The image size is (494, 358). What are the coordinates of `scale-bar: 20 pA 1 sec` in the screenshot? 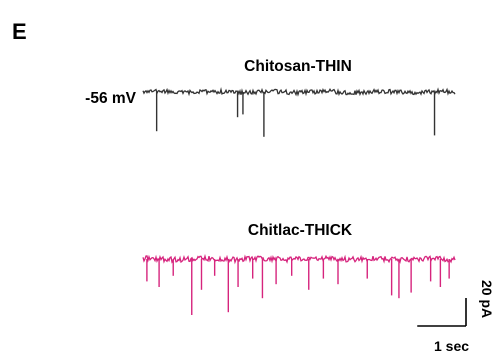 It's located at (455, 317).